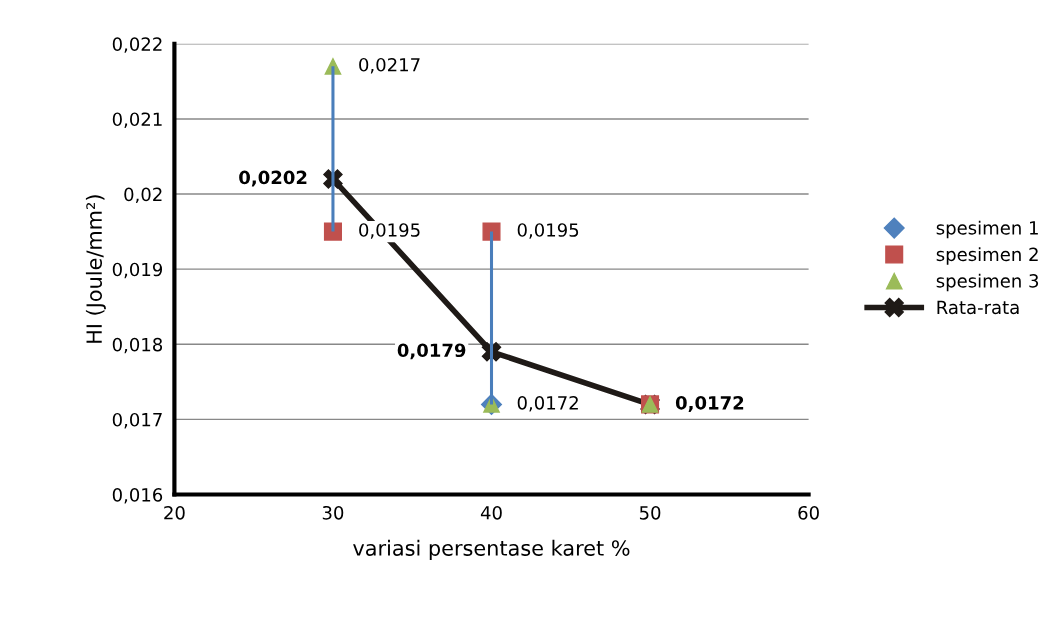 The image size is (1057, 626). What do you see at coordinates (978, 307) in the screenshot?
I see `legend-label: Rata-rata` at bounding box center [978, 307].